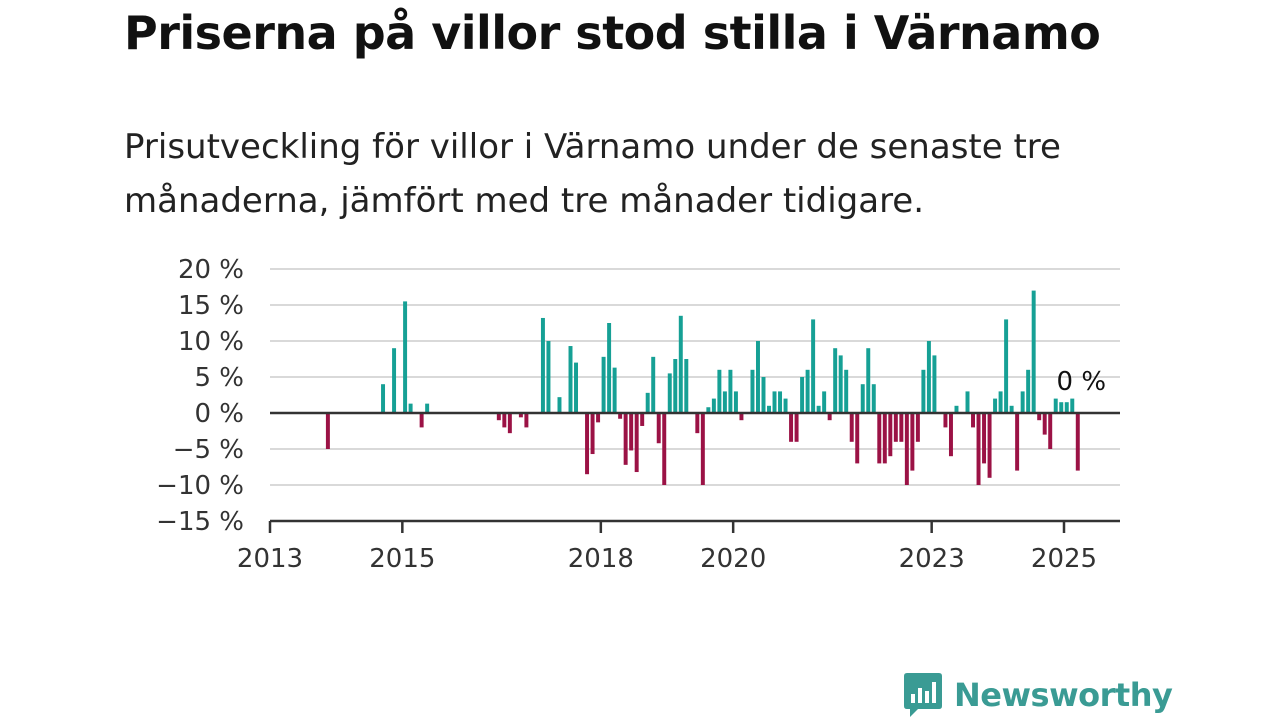 The image size is (1280, 720). What do you see at coordinates (211, 306) in the screenshot?
I see `y-tick-label: 15 %` at bounding box center [211, 306].